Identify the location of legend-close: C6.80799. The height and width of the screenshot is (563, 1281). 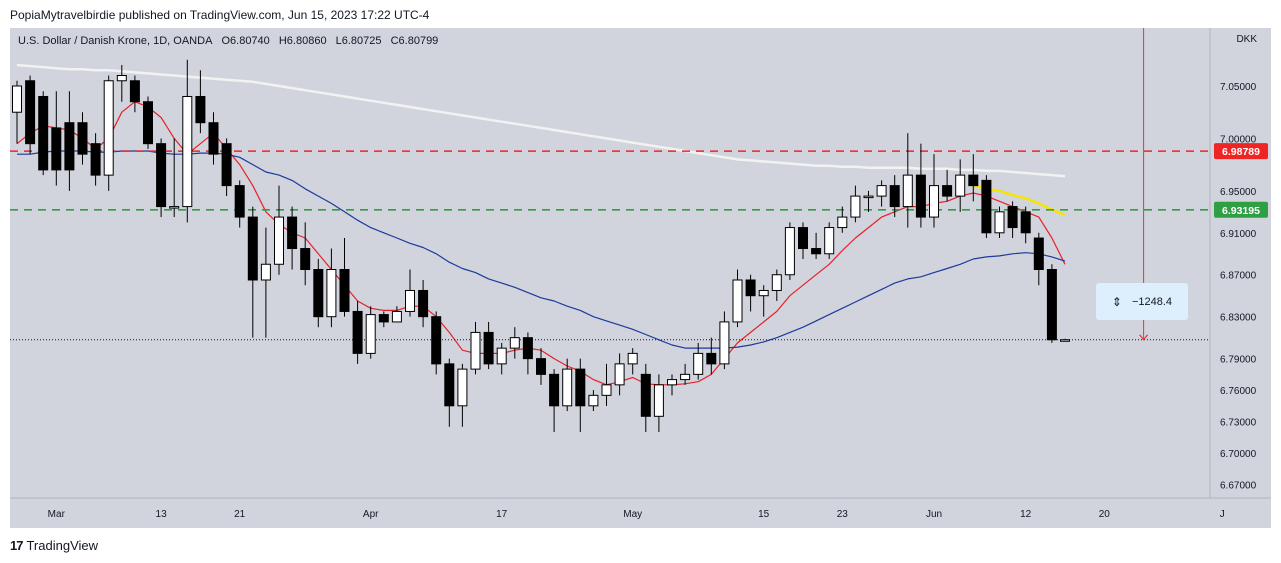
(414, 41).